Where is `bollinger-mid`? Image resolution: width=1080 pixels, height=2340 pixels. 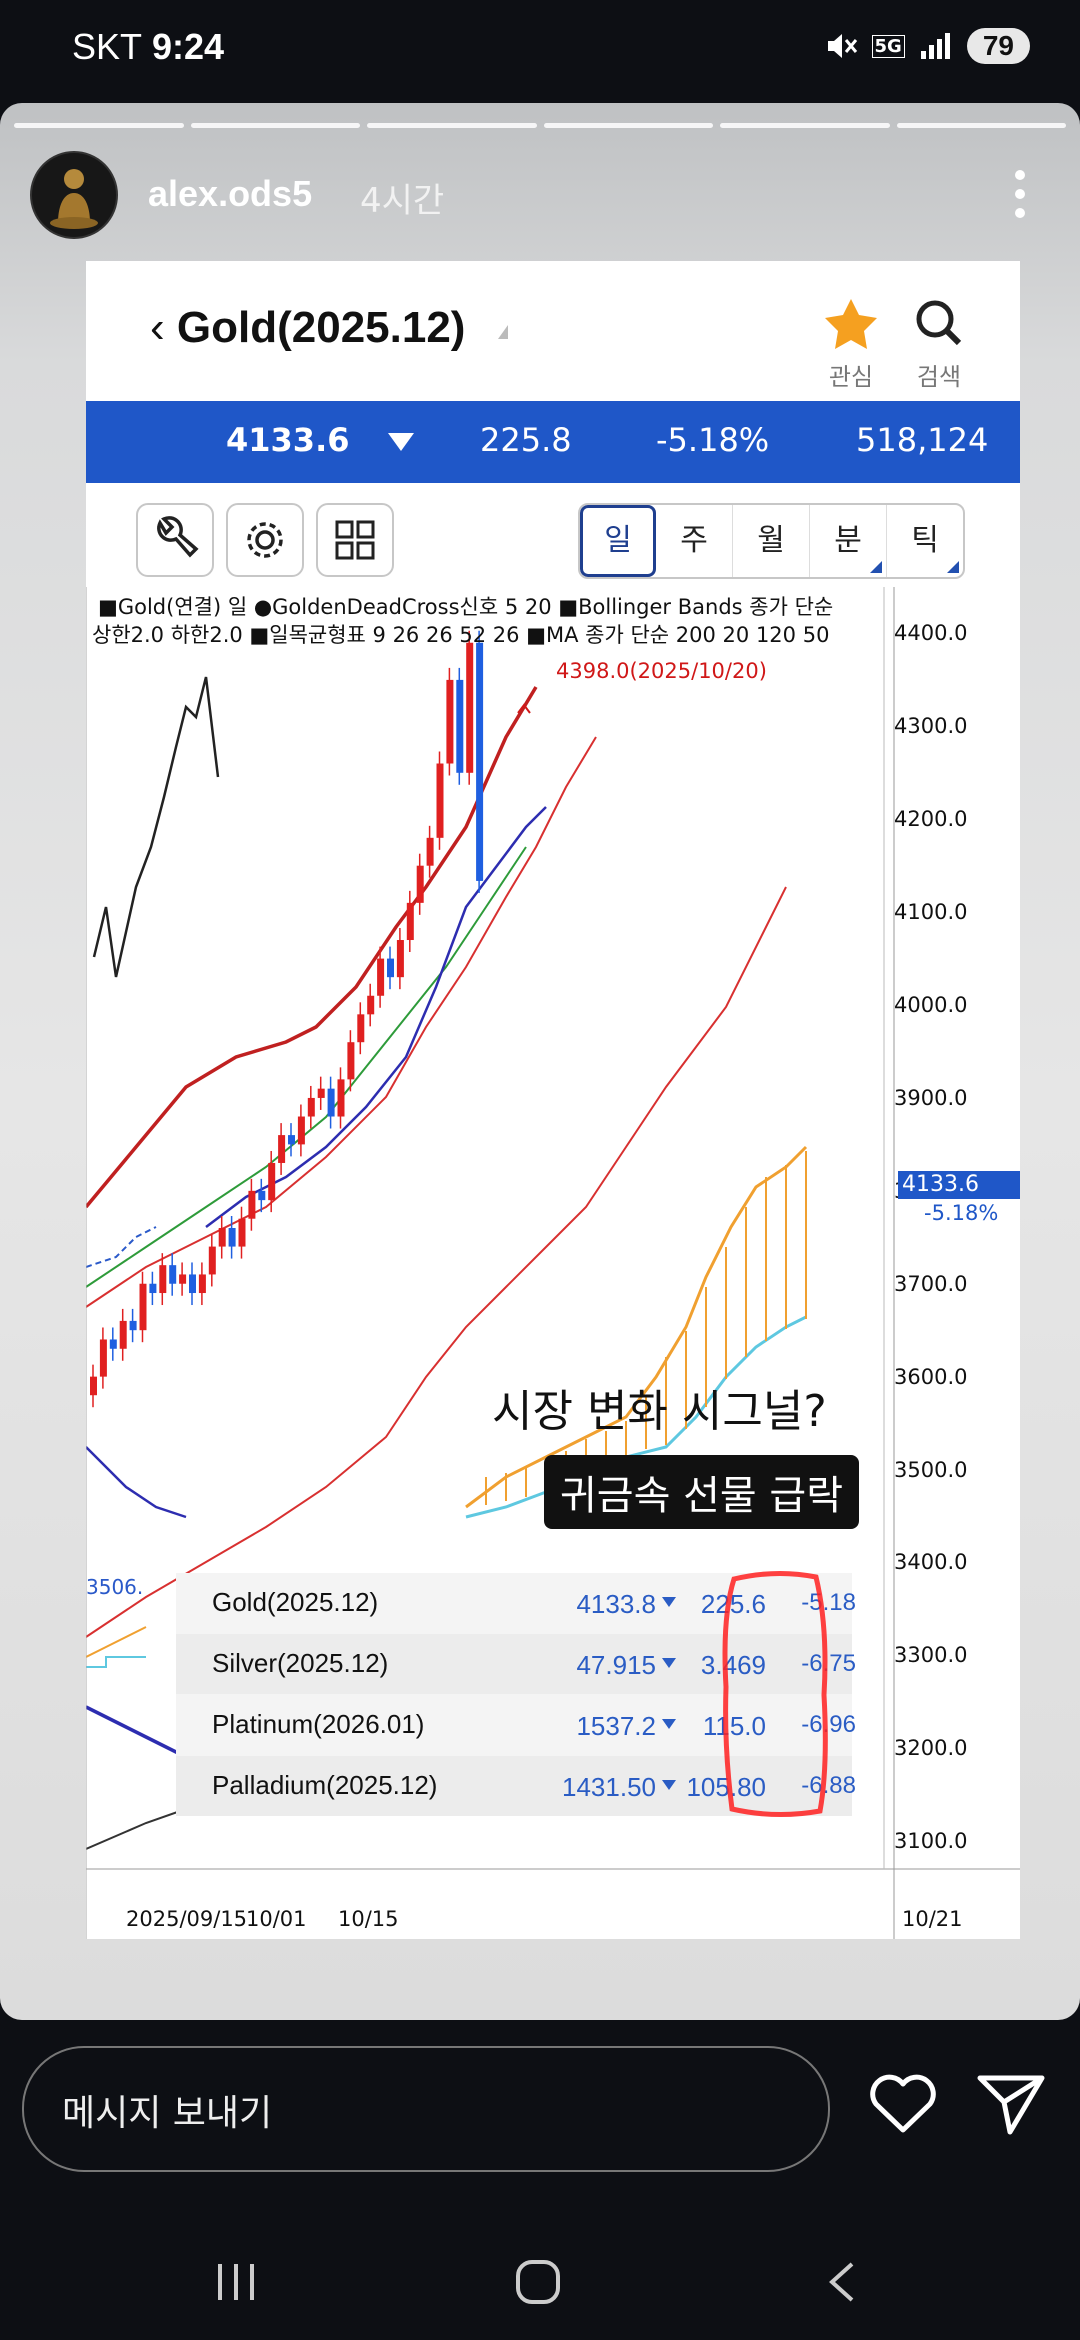 bollinger-mid is located at coordinates (341, 1022).